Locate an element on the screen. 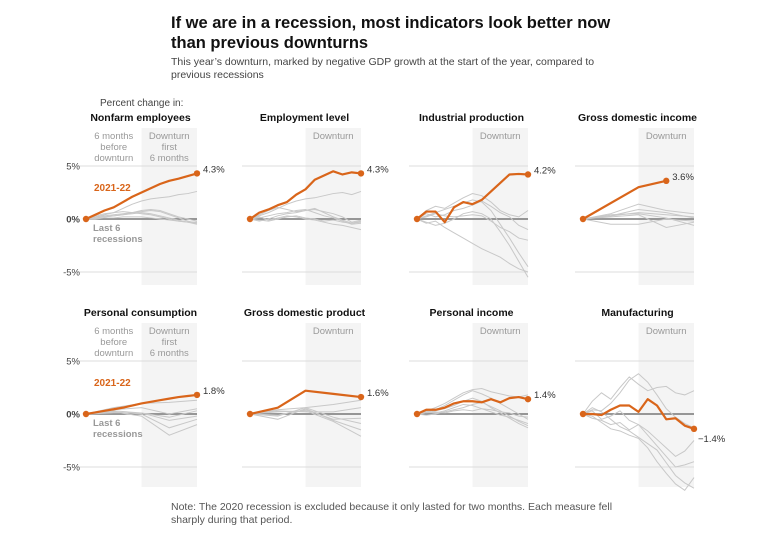  chart-subtitle-line-2: previous recessions is located at coordinates (217, 75).